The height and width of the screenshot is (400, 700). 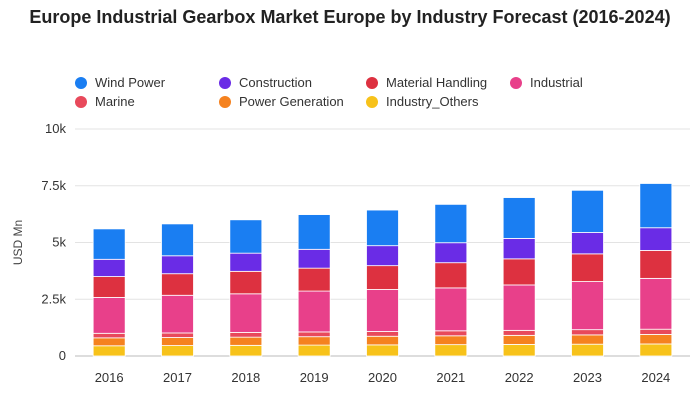 I want to click on x-tick-label: 2023, so click(x=587, y=377).